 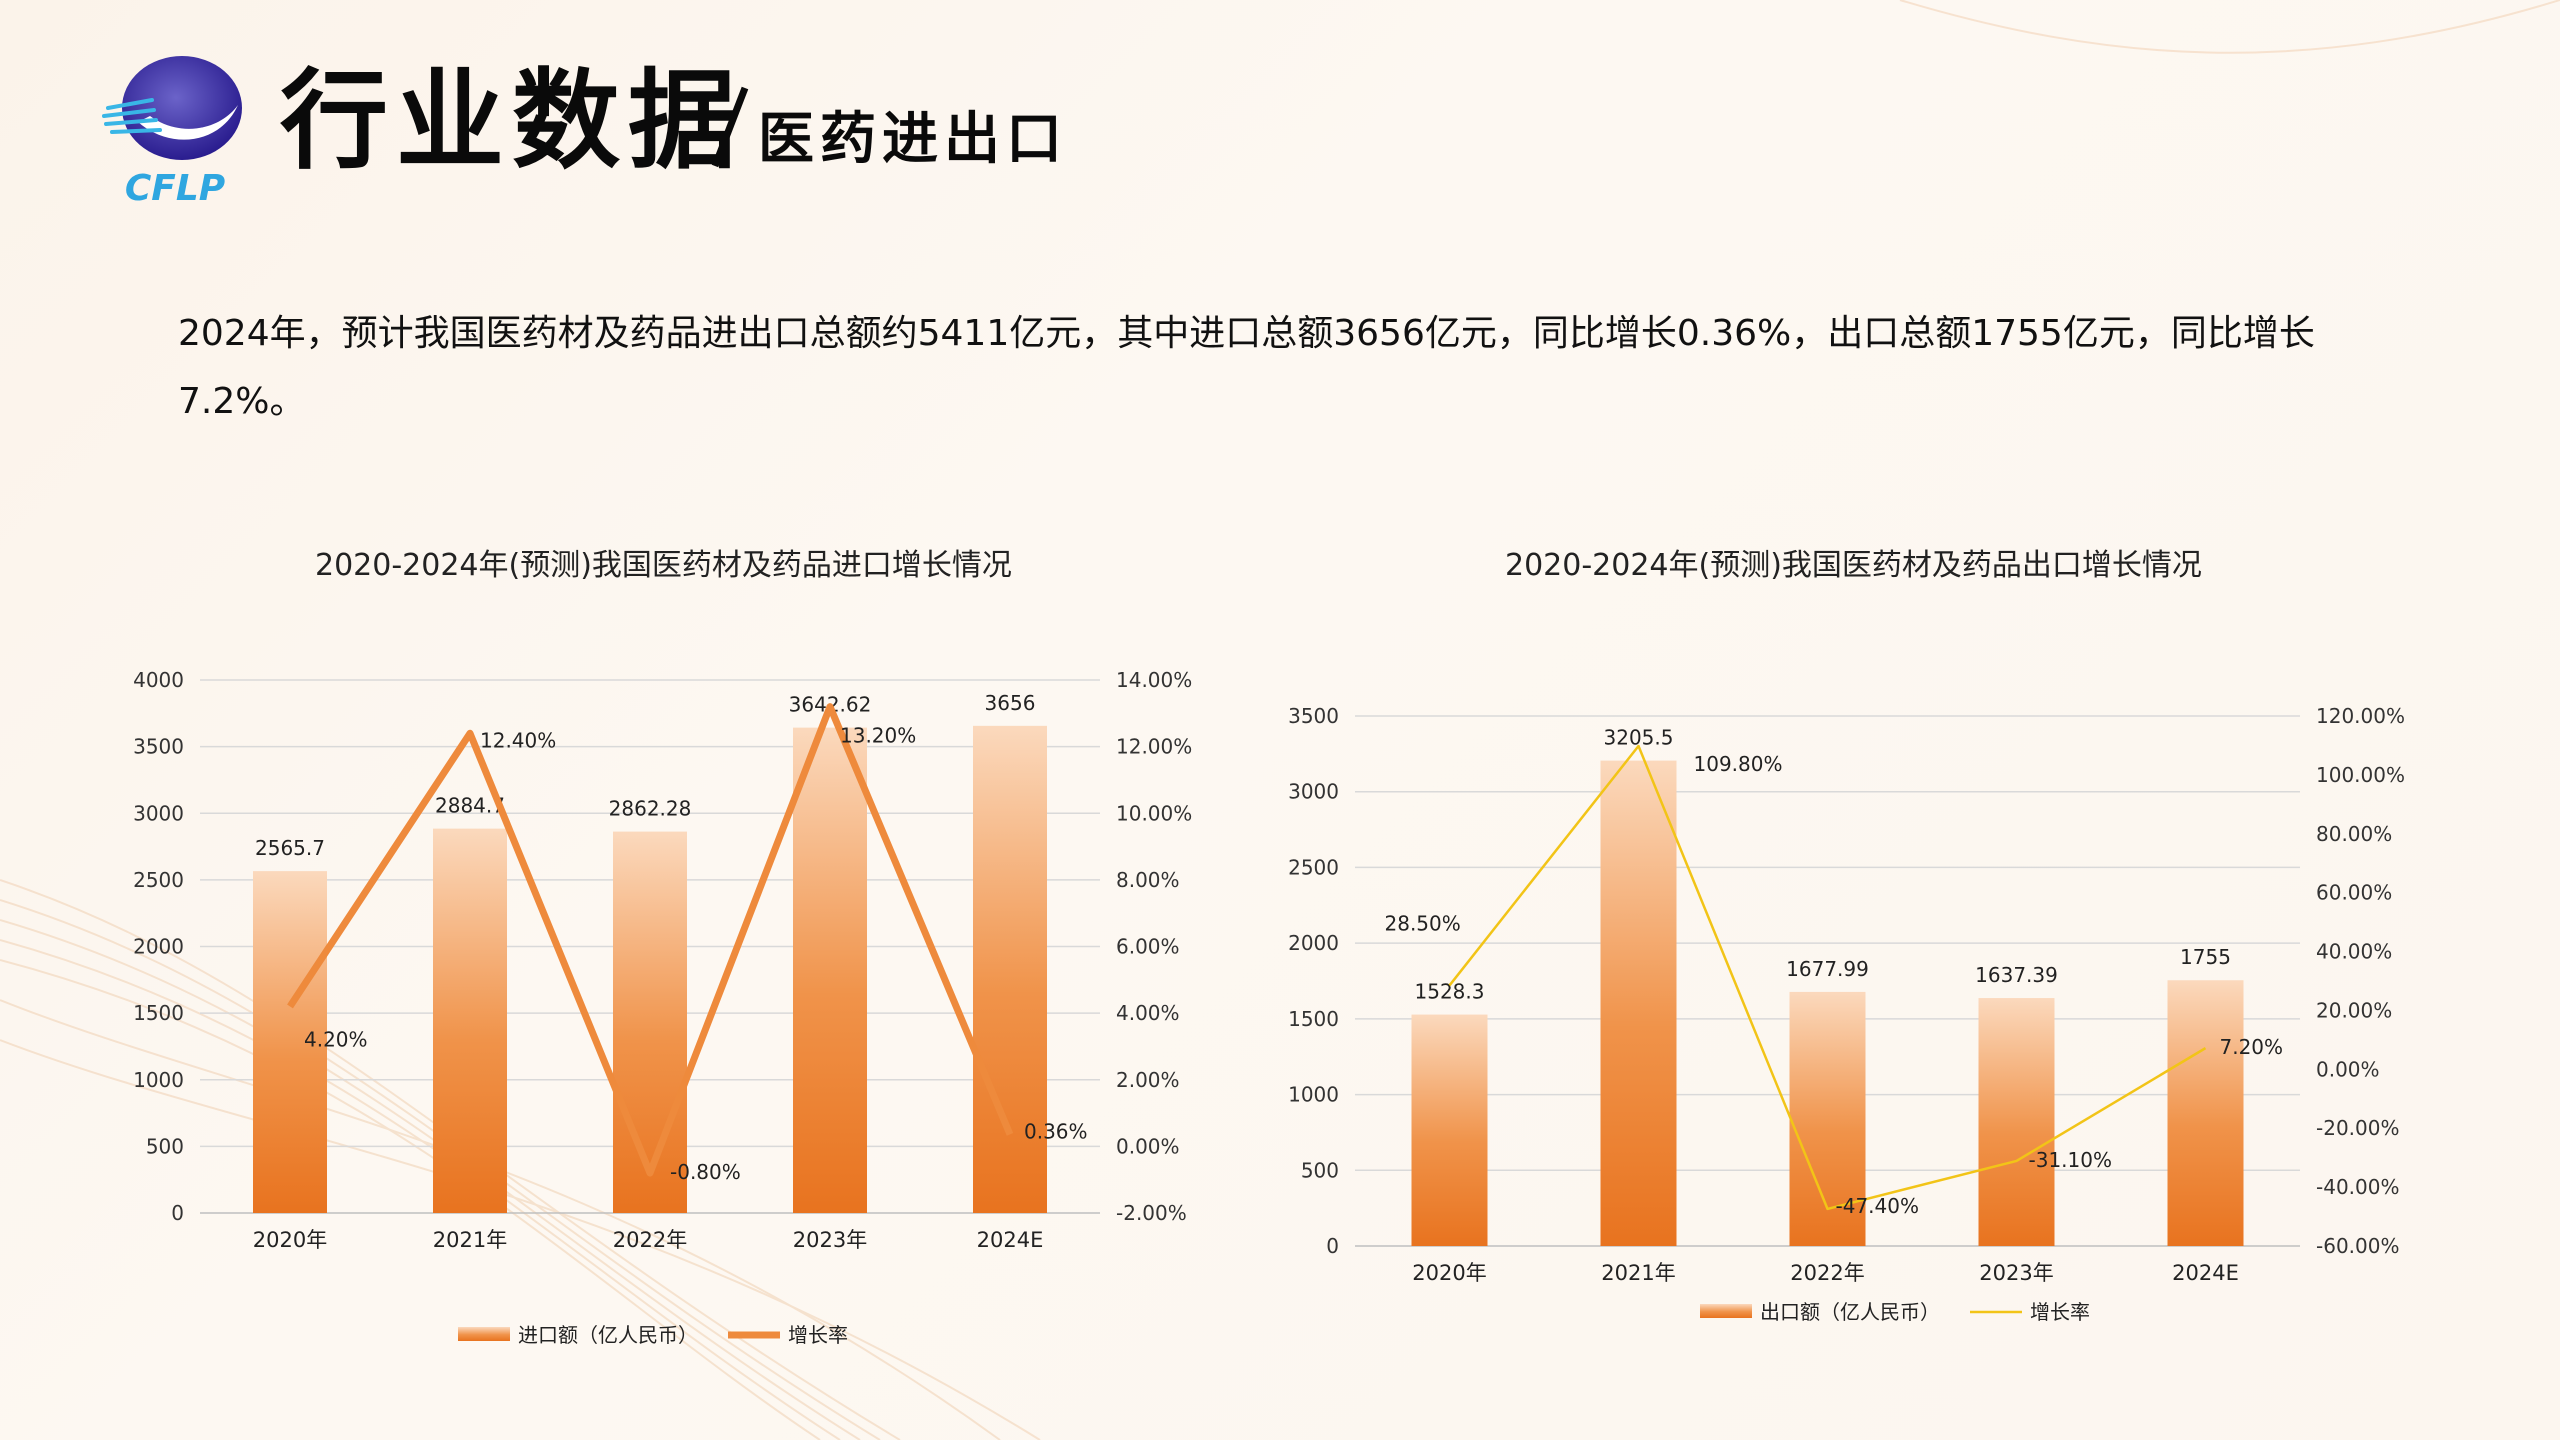 I want to click on legend-bar-label: 出口额（亿人民币）, so click(x=1850, y=1312).